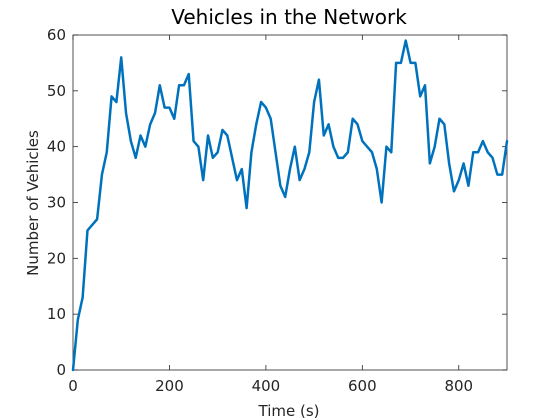 This screenshot has width=560, height=420. I want to click on y-tick-label: 60, so click(56, 35).